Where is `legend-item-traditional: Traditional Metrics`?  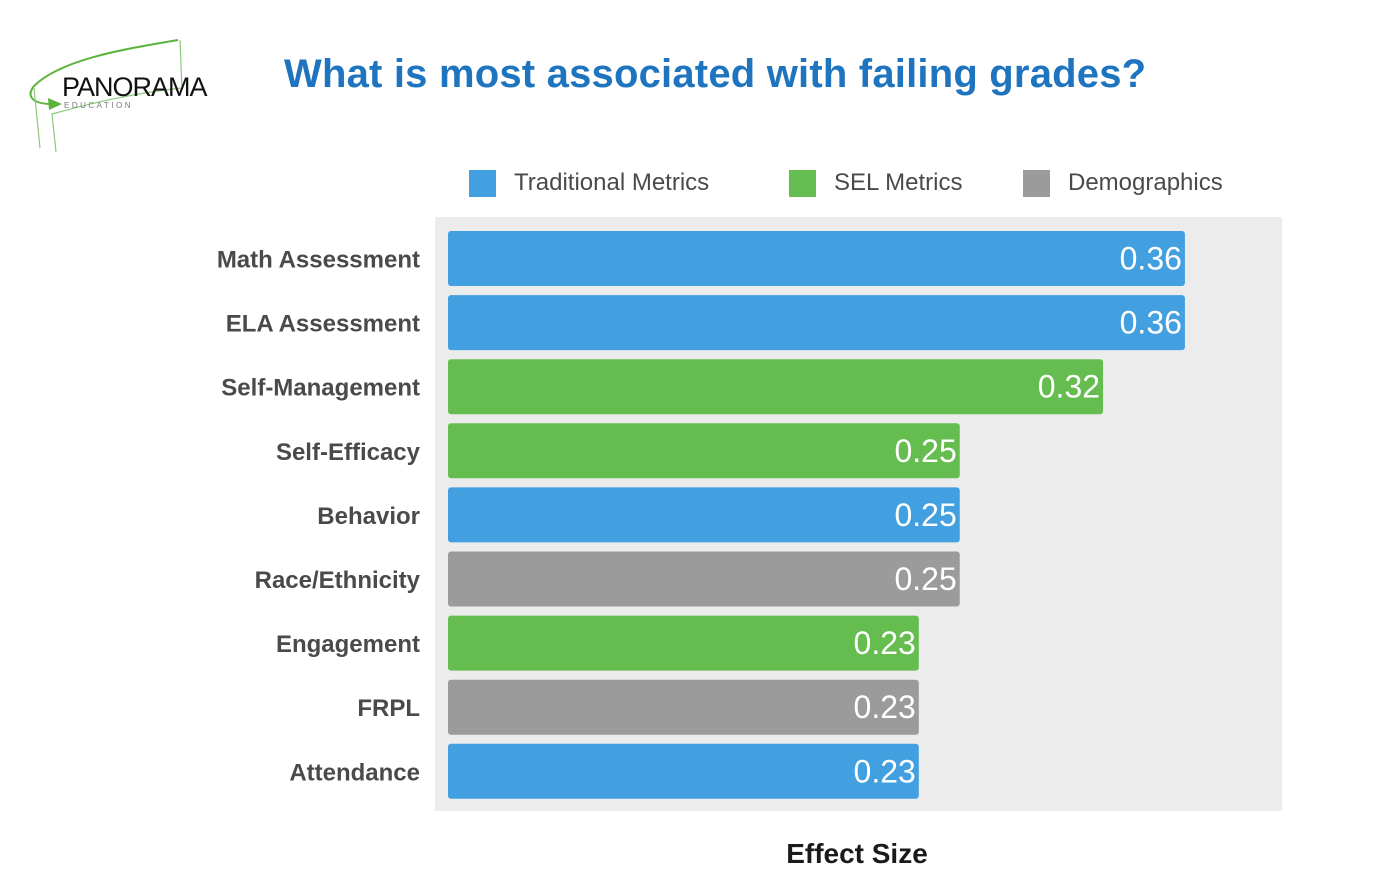 legend-item-traditional: Traditional Metrics is located at coordinates (589, 183).